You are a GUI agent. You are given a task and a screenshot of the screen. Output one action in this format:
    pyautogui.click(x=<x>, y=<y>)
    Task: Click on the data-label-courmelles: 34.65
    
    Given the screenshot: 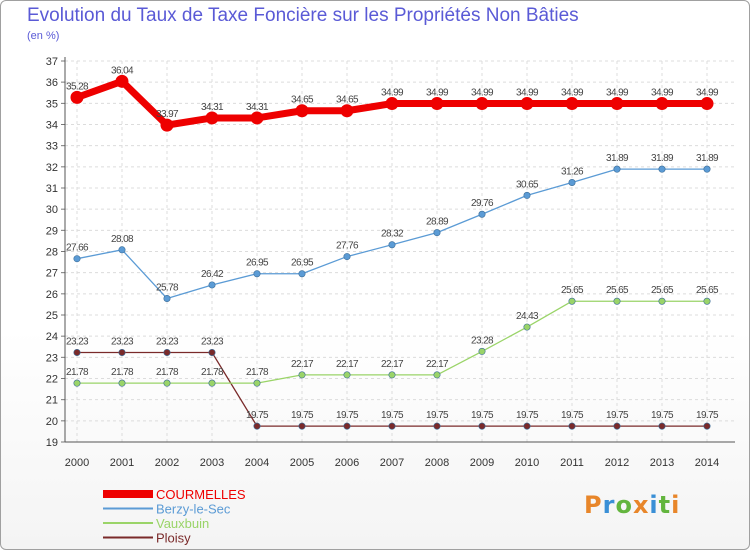 What is the action you would take?
    pyautogui.click(x=347, y=100)
    